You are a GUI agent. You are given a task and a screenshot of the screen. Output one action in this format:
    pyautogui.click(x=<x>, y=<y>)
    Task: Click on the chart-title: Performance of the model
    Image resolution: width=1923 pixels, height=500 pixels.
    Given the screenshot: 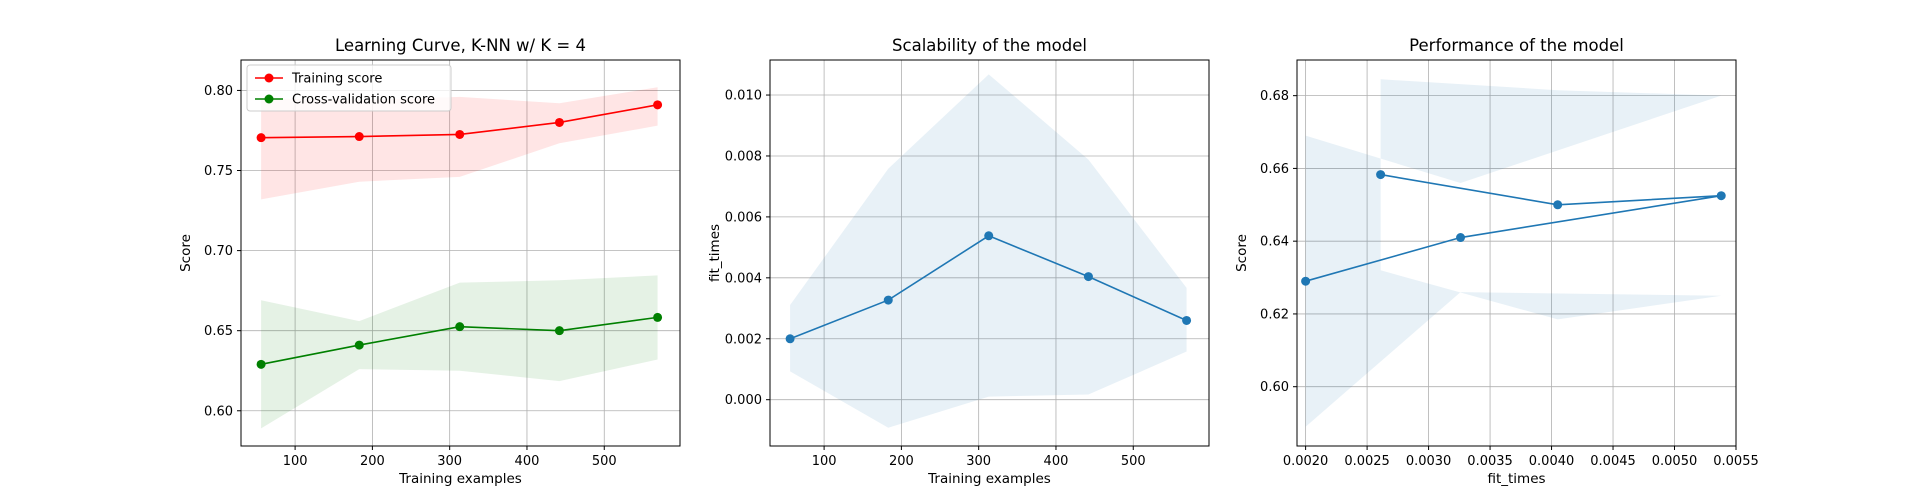 What is the action you would take?
    pyautogui.click(x=1516, y=45)
    